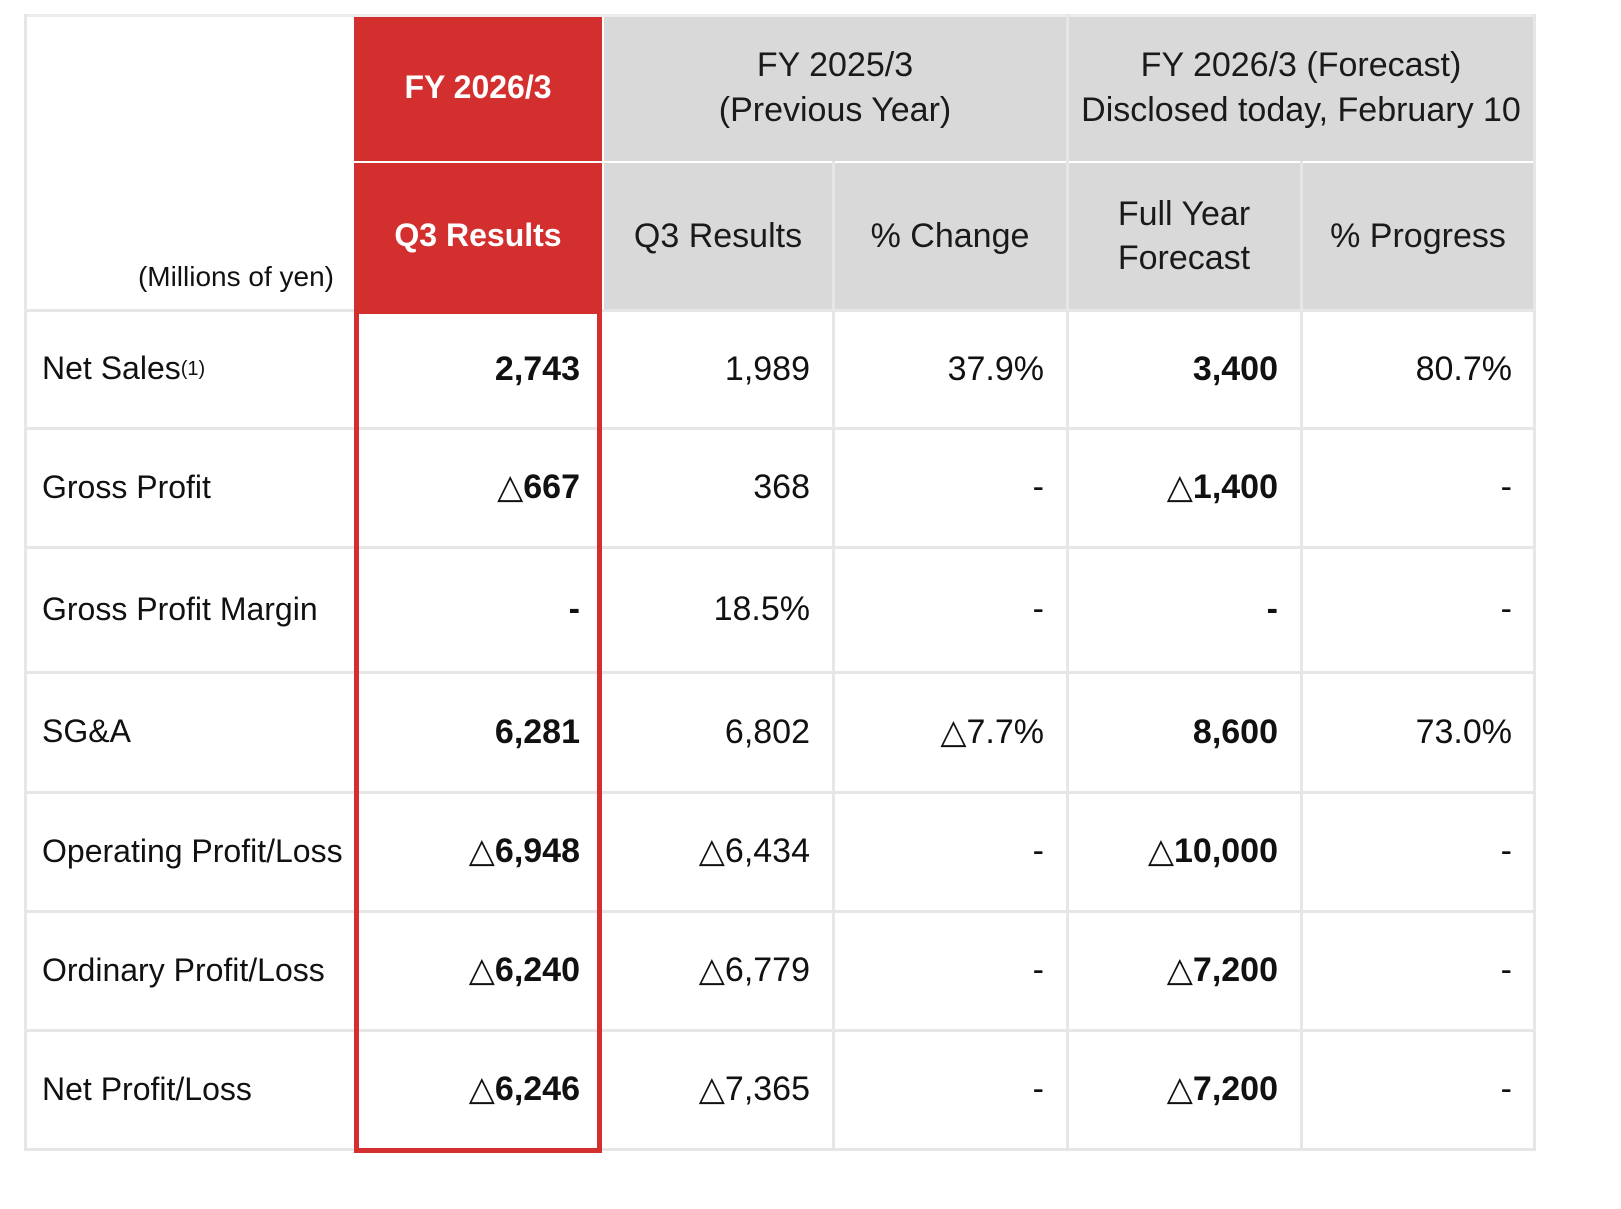  What do you see at coordinates (835, 87) in the screenshot?
I see `previous-year-header: FY 2025/3 (Previous Year)` at bounding box center [835, 87].